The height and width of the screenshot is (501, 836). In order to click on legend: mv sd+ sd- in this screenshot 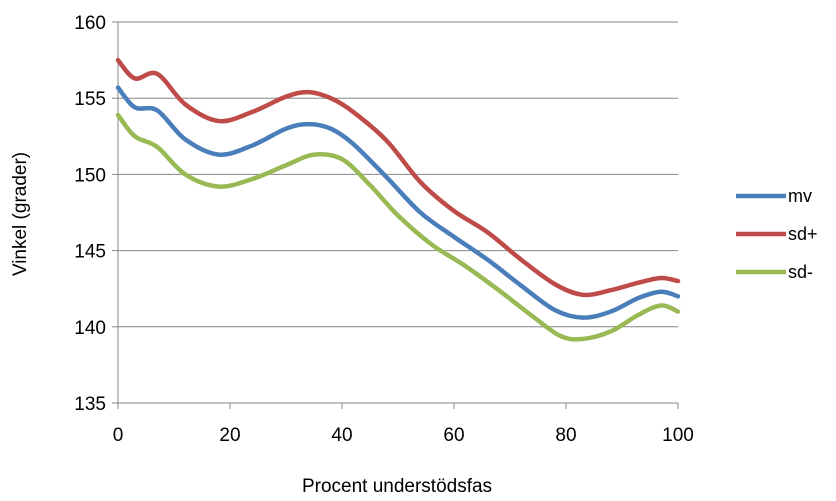, I will do `click(777, 234)`.